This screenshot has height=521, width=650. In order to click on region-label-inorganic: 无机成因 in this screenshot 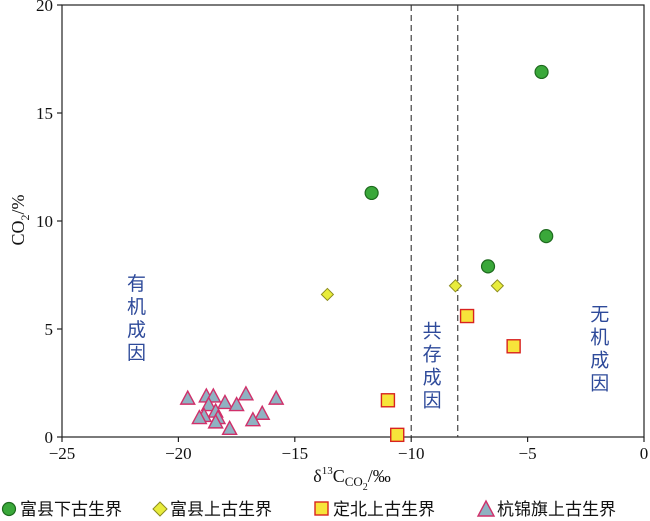, I will do `click(599, 348)`.